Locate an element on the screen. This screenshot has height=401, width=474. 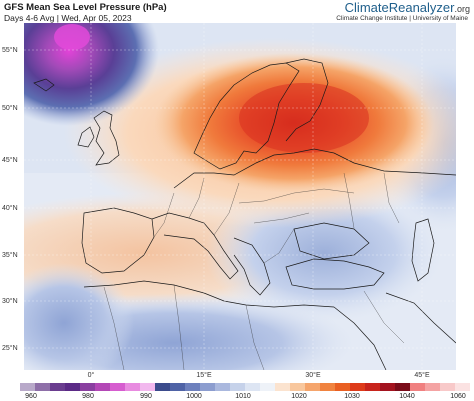
colorbar-label-1000: 1000 is located at coordinates (194, 396).